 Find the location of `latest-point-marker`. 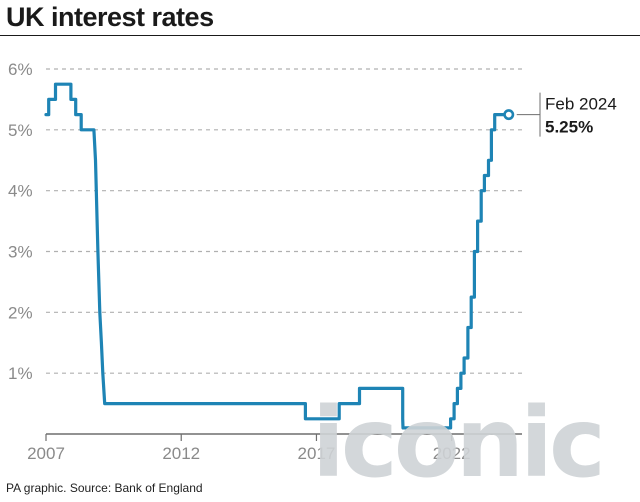

latest-point-marker is located at coordinates (509, 115).